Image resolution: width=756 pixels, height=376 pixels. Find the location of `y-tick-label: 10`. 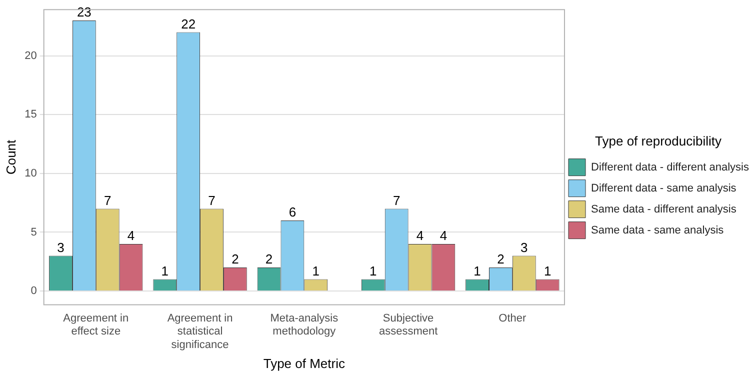

y-tick-label: 10 is located at coordinates (30, 173).